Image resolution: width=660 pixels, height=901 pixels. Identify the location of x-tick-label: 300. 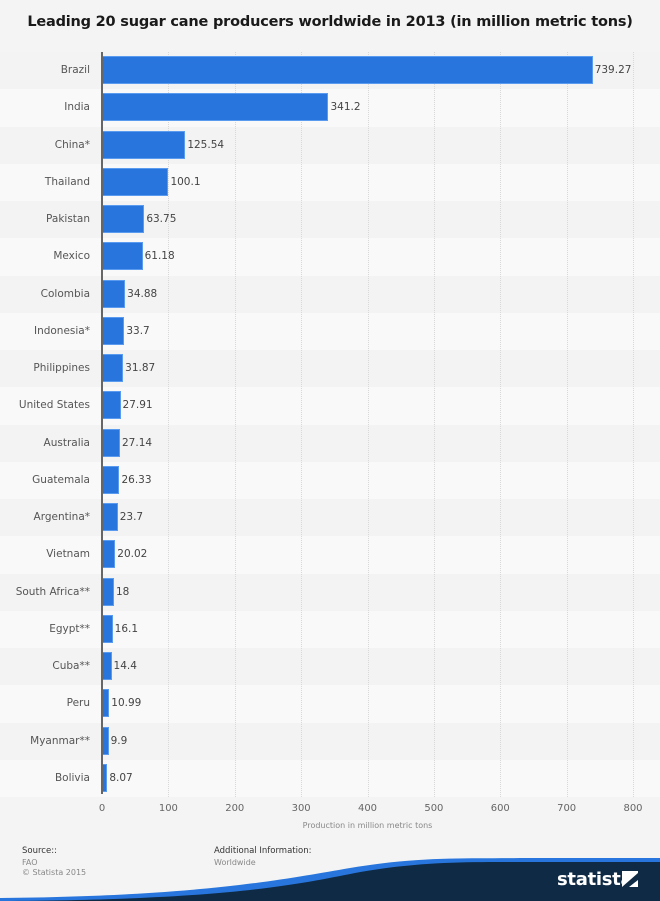
(301, 808).